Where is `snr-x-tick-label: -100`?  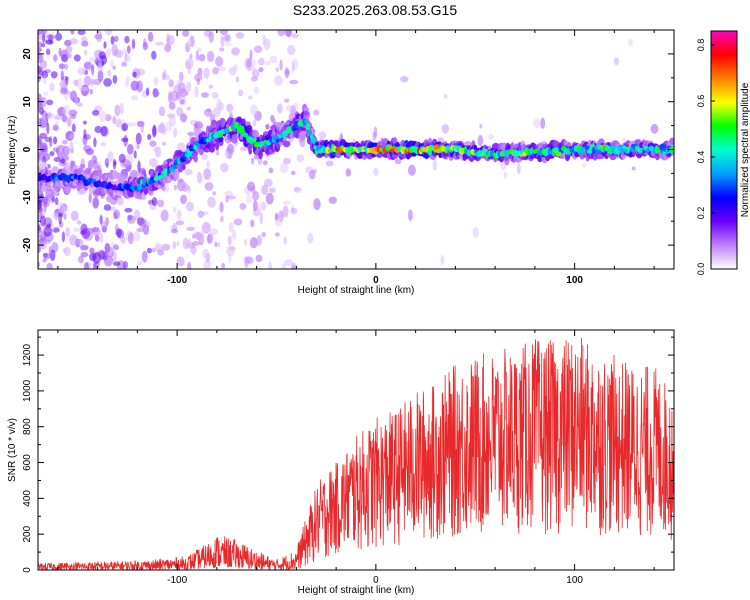
snr-x-tick-label: -100 is located at coordinates (177, 580).